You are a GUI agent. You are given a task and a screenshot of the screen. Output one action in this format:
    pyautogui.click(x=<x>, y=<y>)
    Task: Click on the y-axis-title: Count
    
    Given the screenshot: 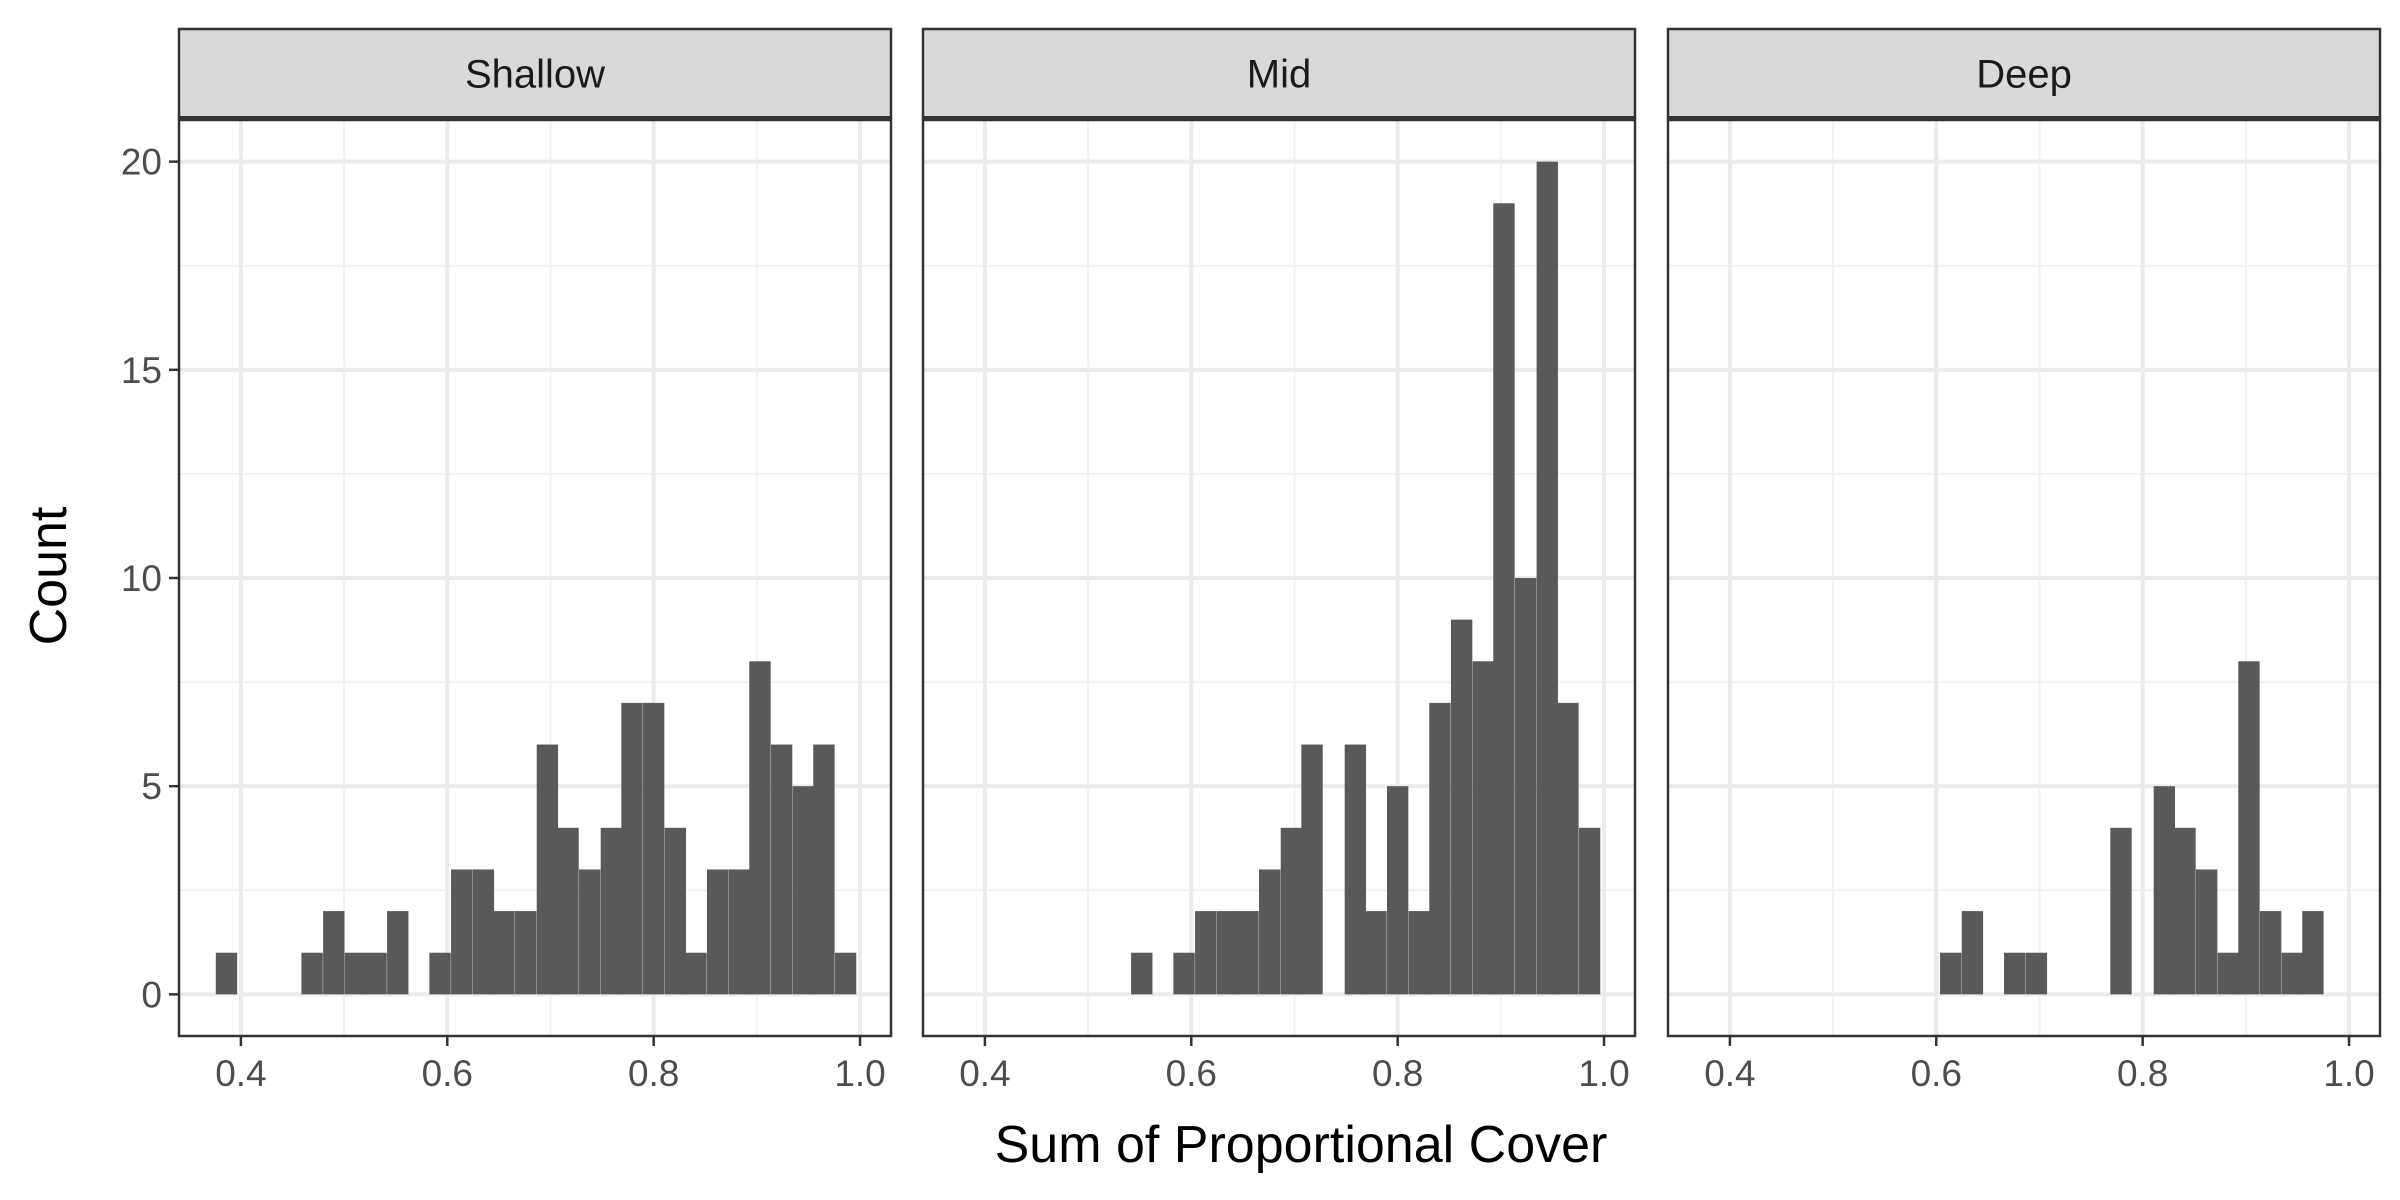 What is the action you would take?
    pyautogui.click(x=49, y=575)
    